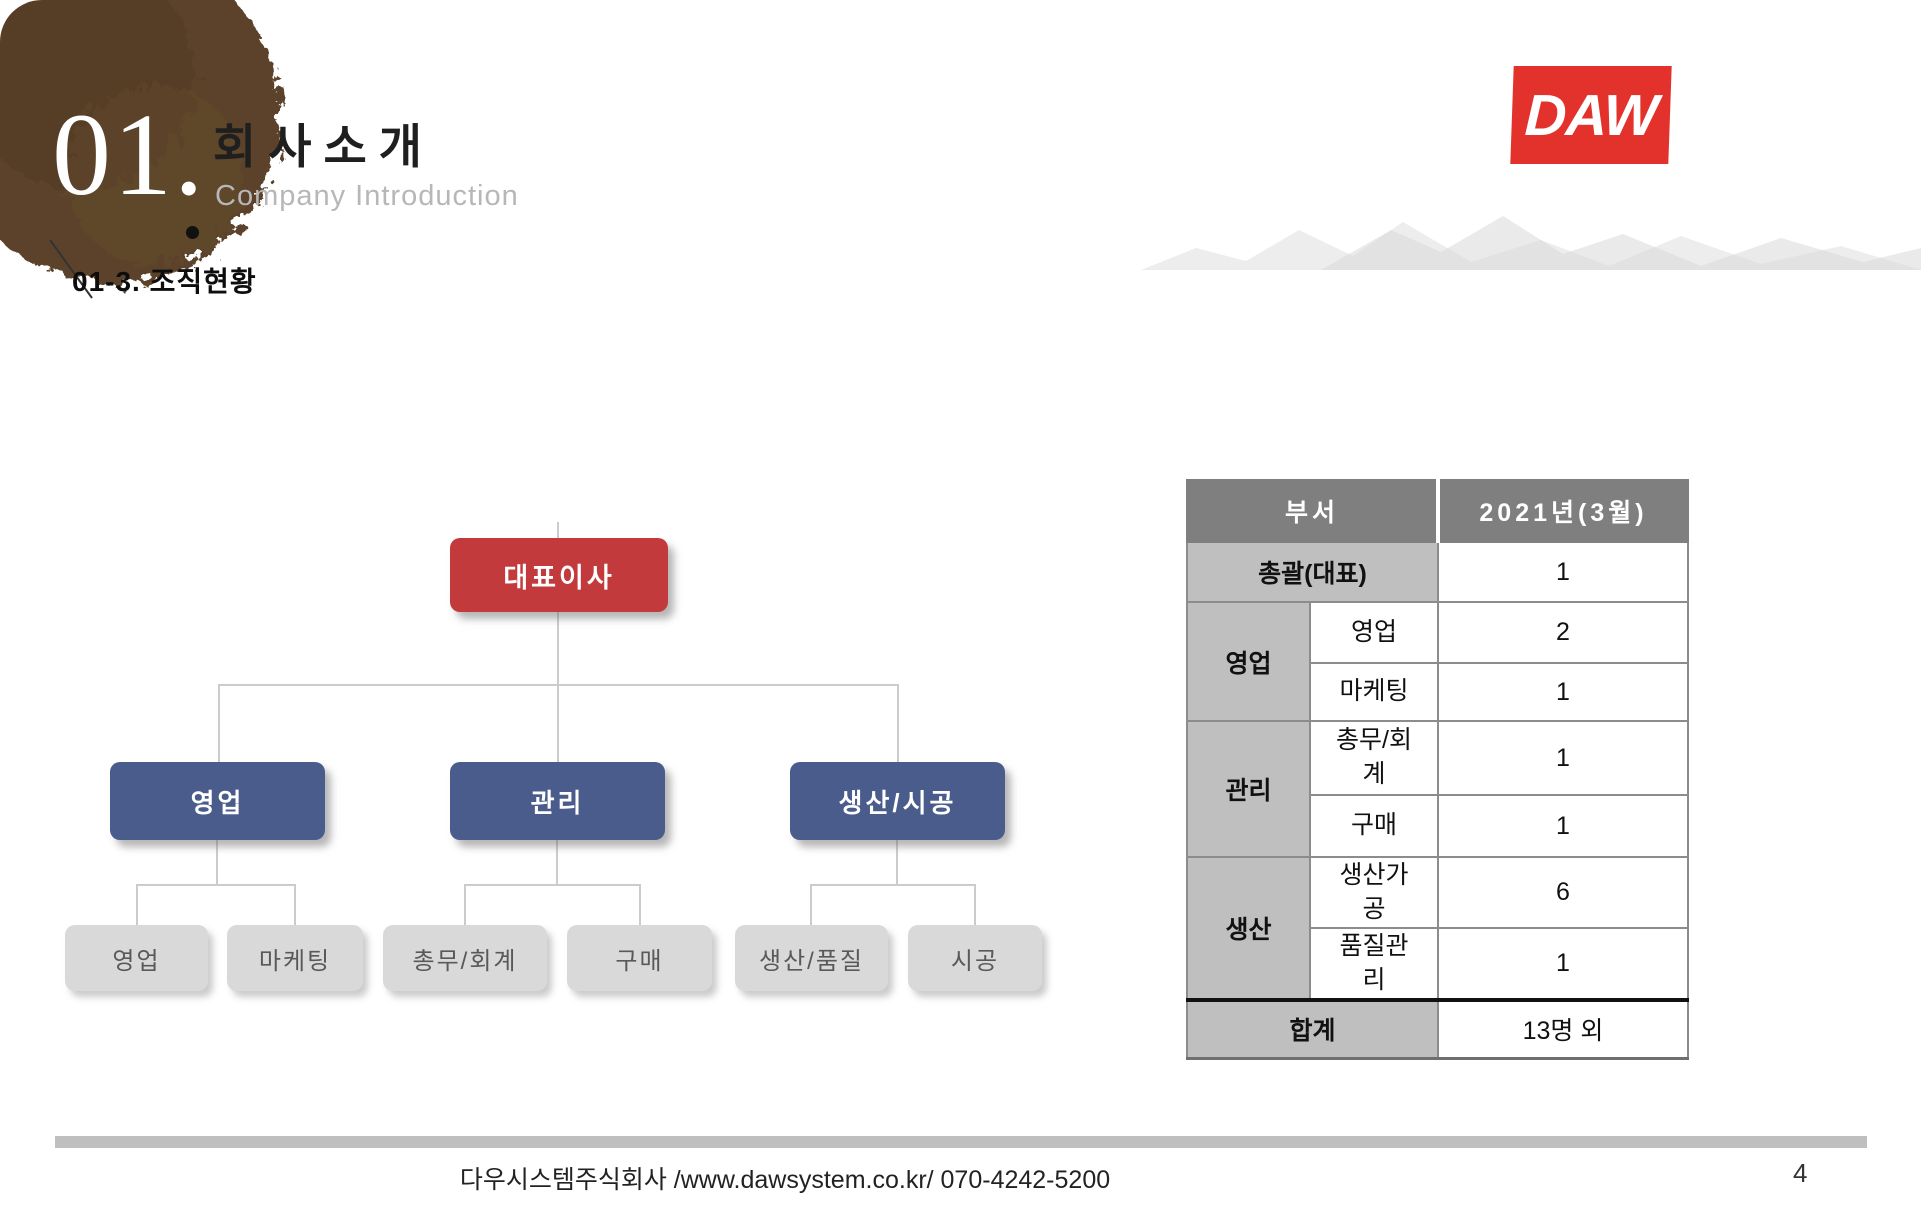 Image resolution: width=1921 pixels, height=1207 pixels. I want to click on org-node-dept-admin: 관리, so click(557, 801).